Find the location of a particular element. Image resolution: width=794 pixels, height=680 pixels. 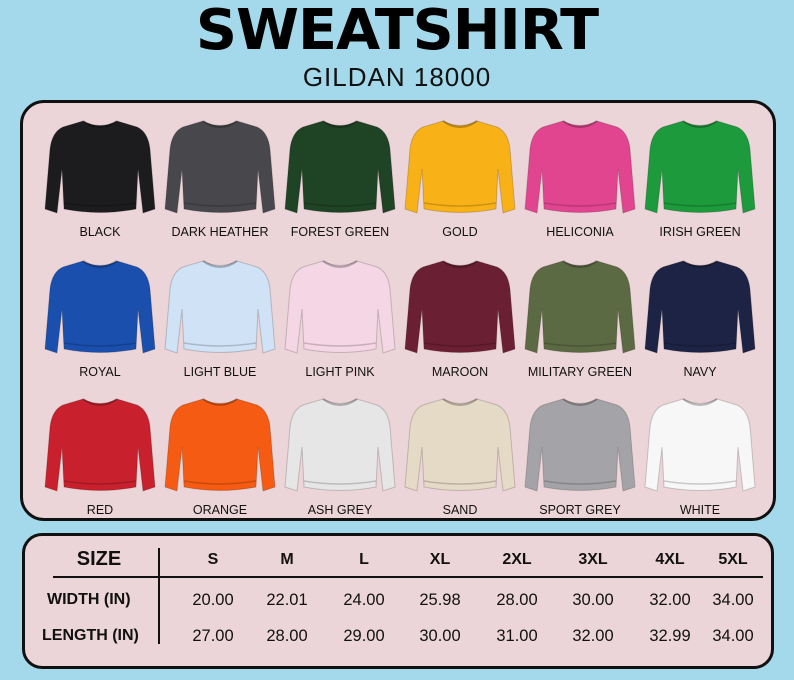

color-swatch: WHITE is located at coordinates (700, 455).